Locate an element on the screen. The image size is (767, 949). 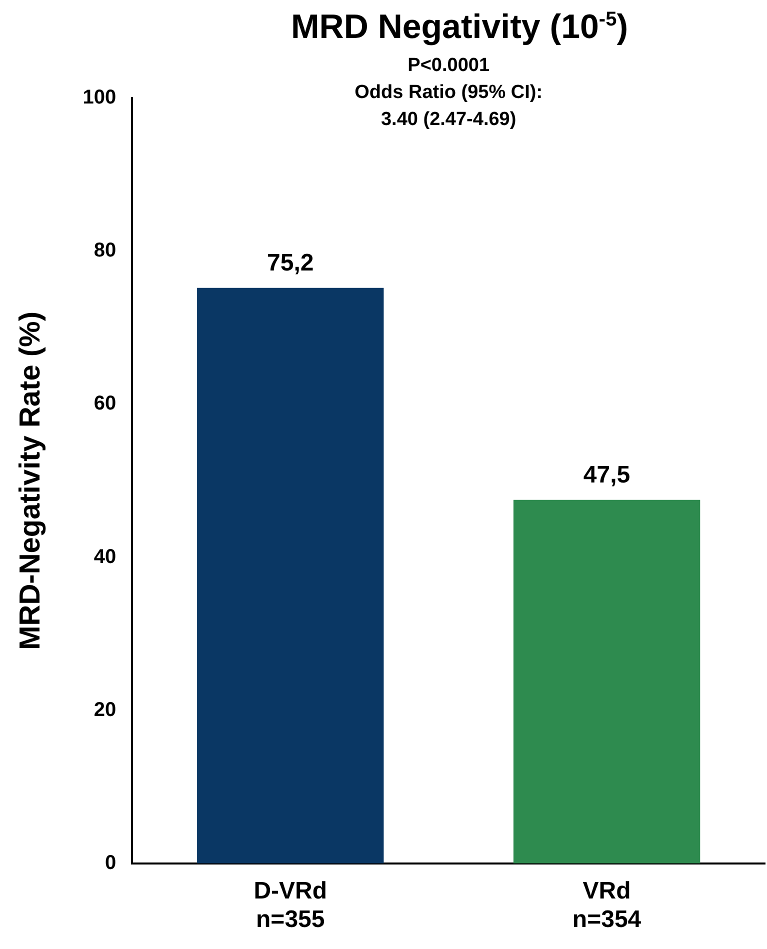
y-tick-label: 40 is located at coordinates (105, 557).